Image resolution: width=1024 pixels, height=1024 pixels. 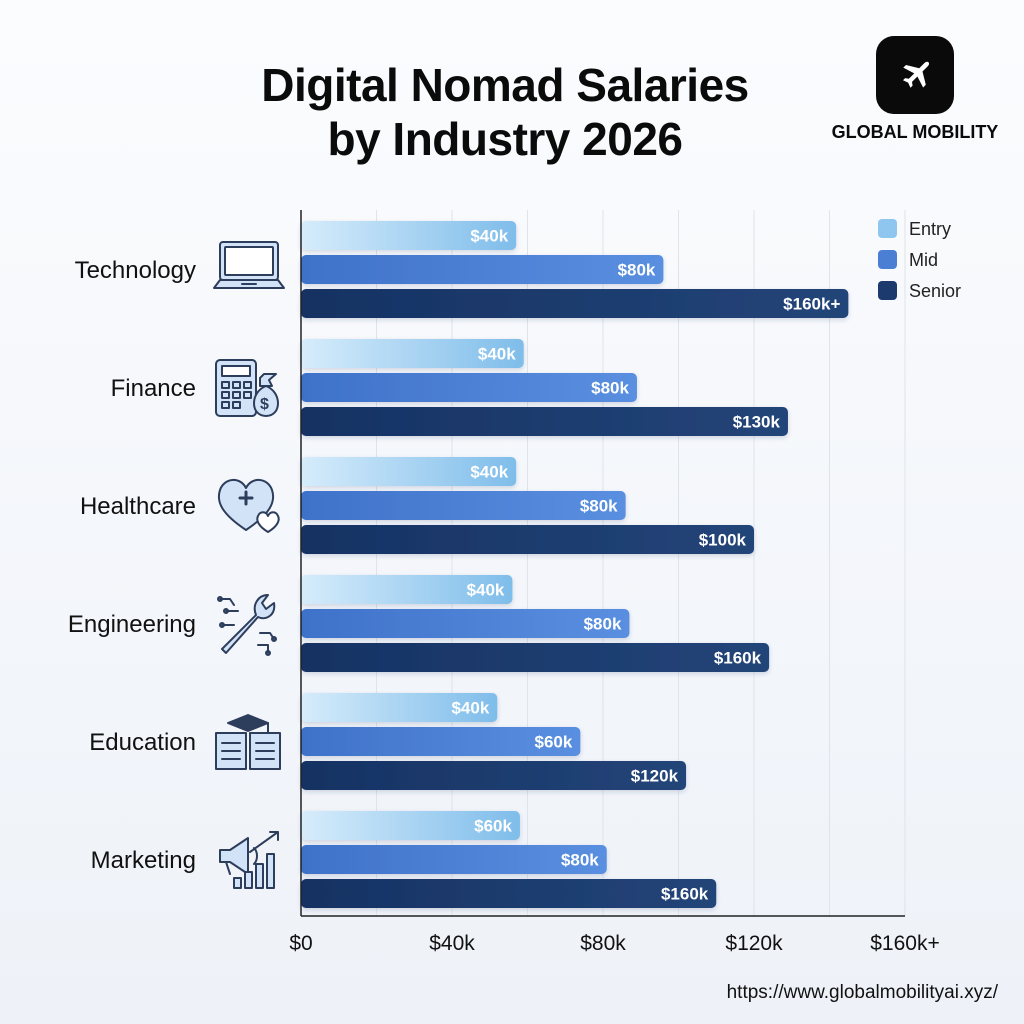 What do you see at coordinates (494, 775) in the screenshot?
I see `bar-senior-education` at bounding box center [494, 775].